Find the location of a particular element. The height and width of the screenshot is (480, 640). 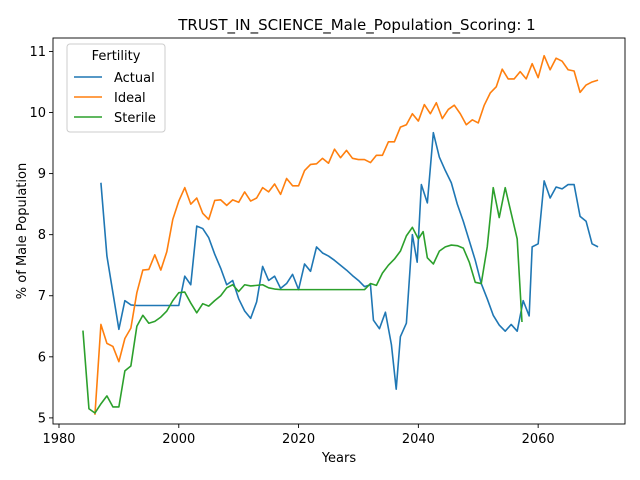

legend-box is located at coordinates (116, 88).